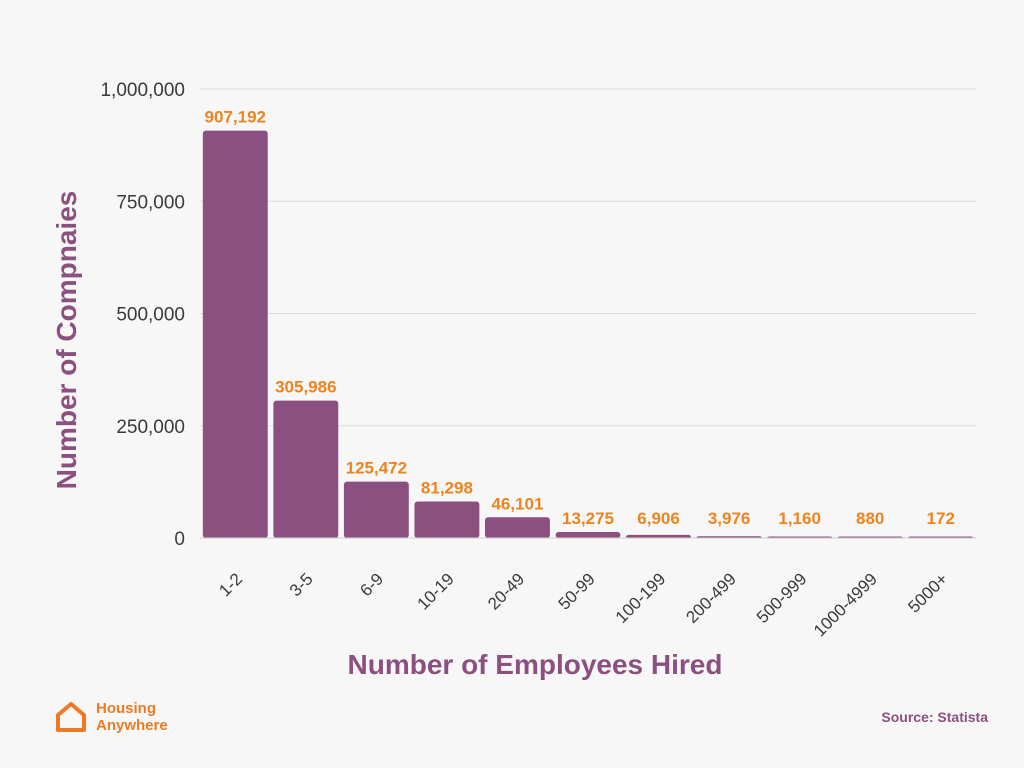 This screenshot has width=1024, height=768. Describe the element at coordinates (301, 584) in the screenshot. I see `x-tick-label: 3-5` at that location.